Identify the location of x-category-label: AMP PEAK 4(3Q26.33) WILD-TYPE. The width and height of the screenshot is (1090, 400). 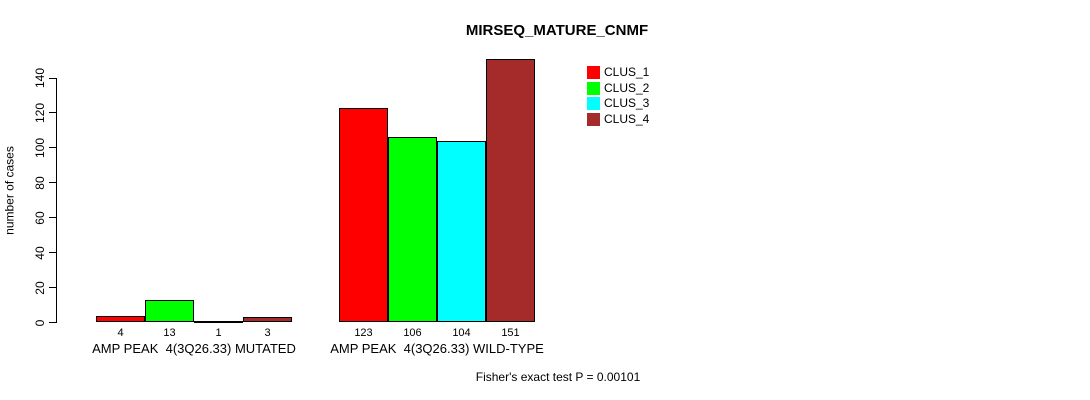
(437, 348).